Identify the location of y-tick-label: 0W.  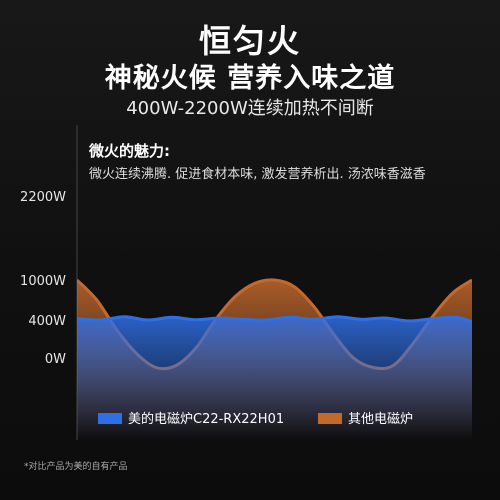
(55, 359).